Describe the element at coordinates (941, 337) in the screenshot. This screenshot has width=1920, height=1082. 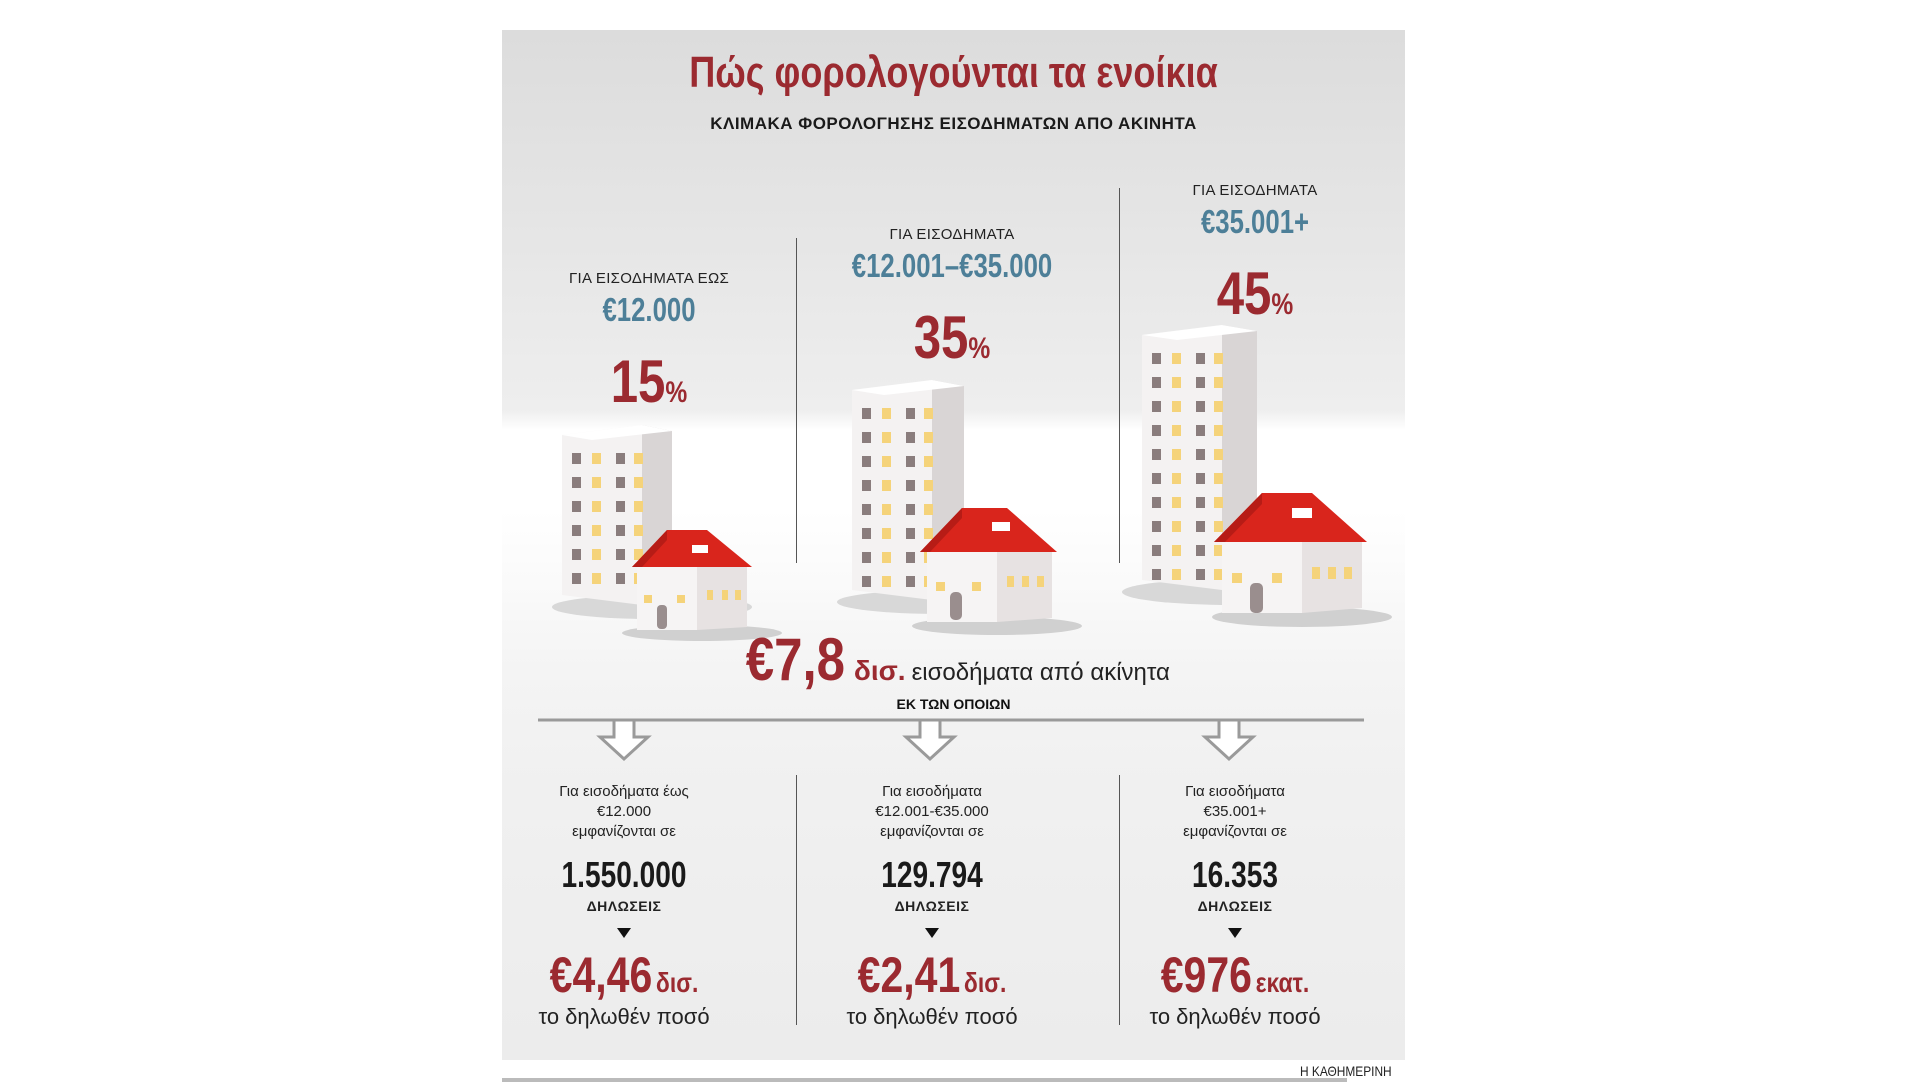
I see `rate-value: 35` at that location.